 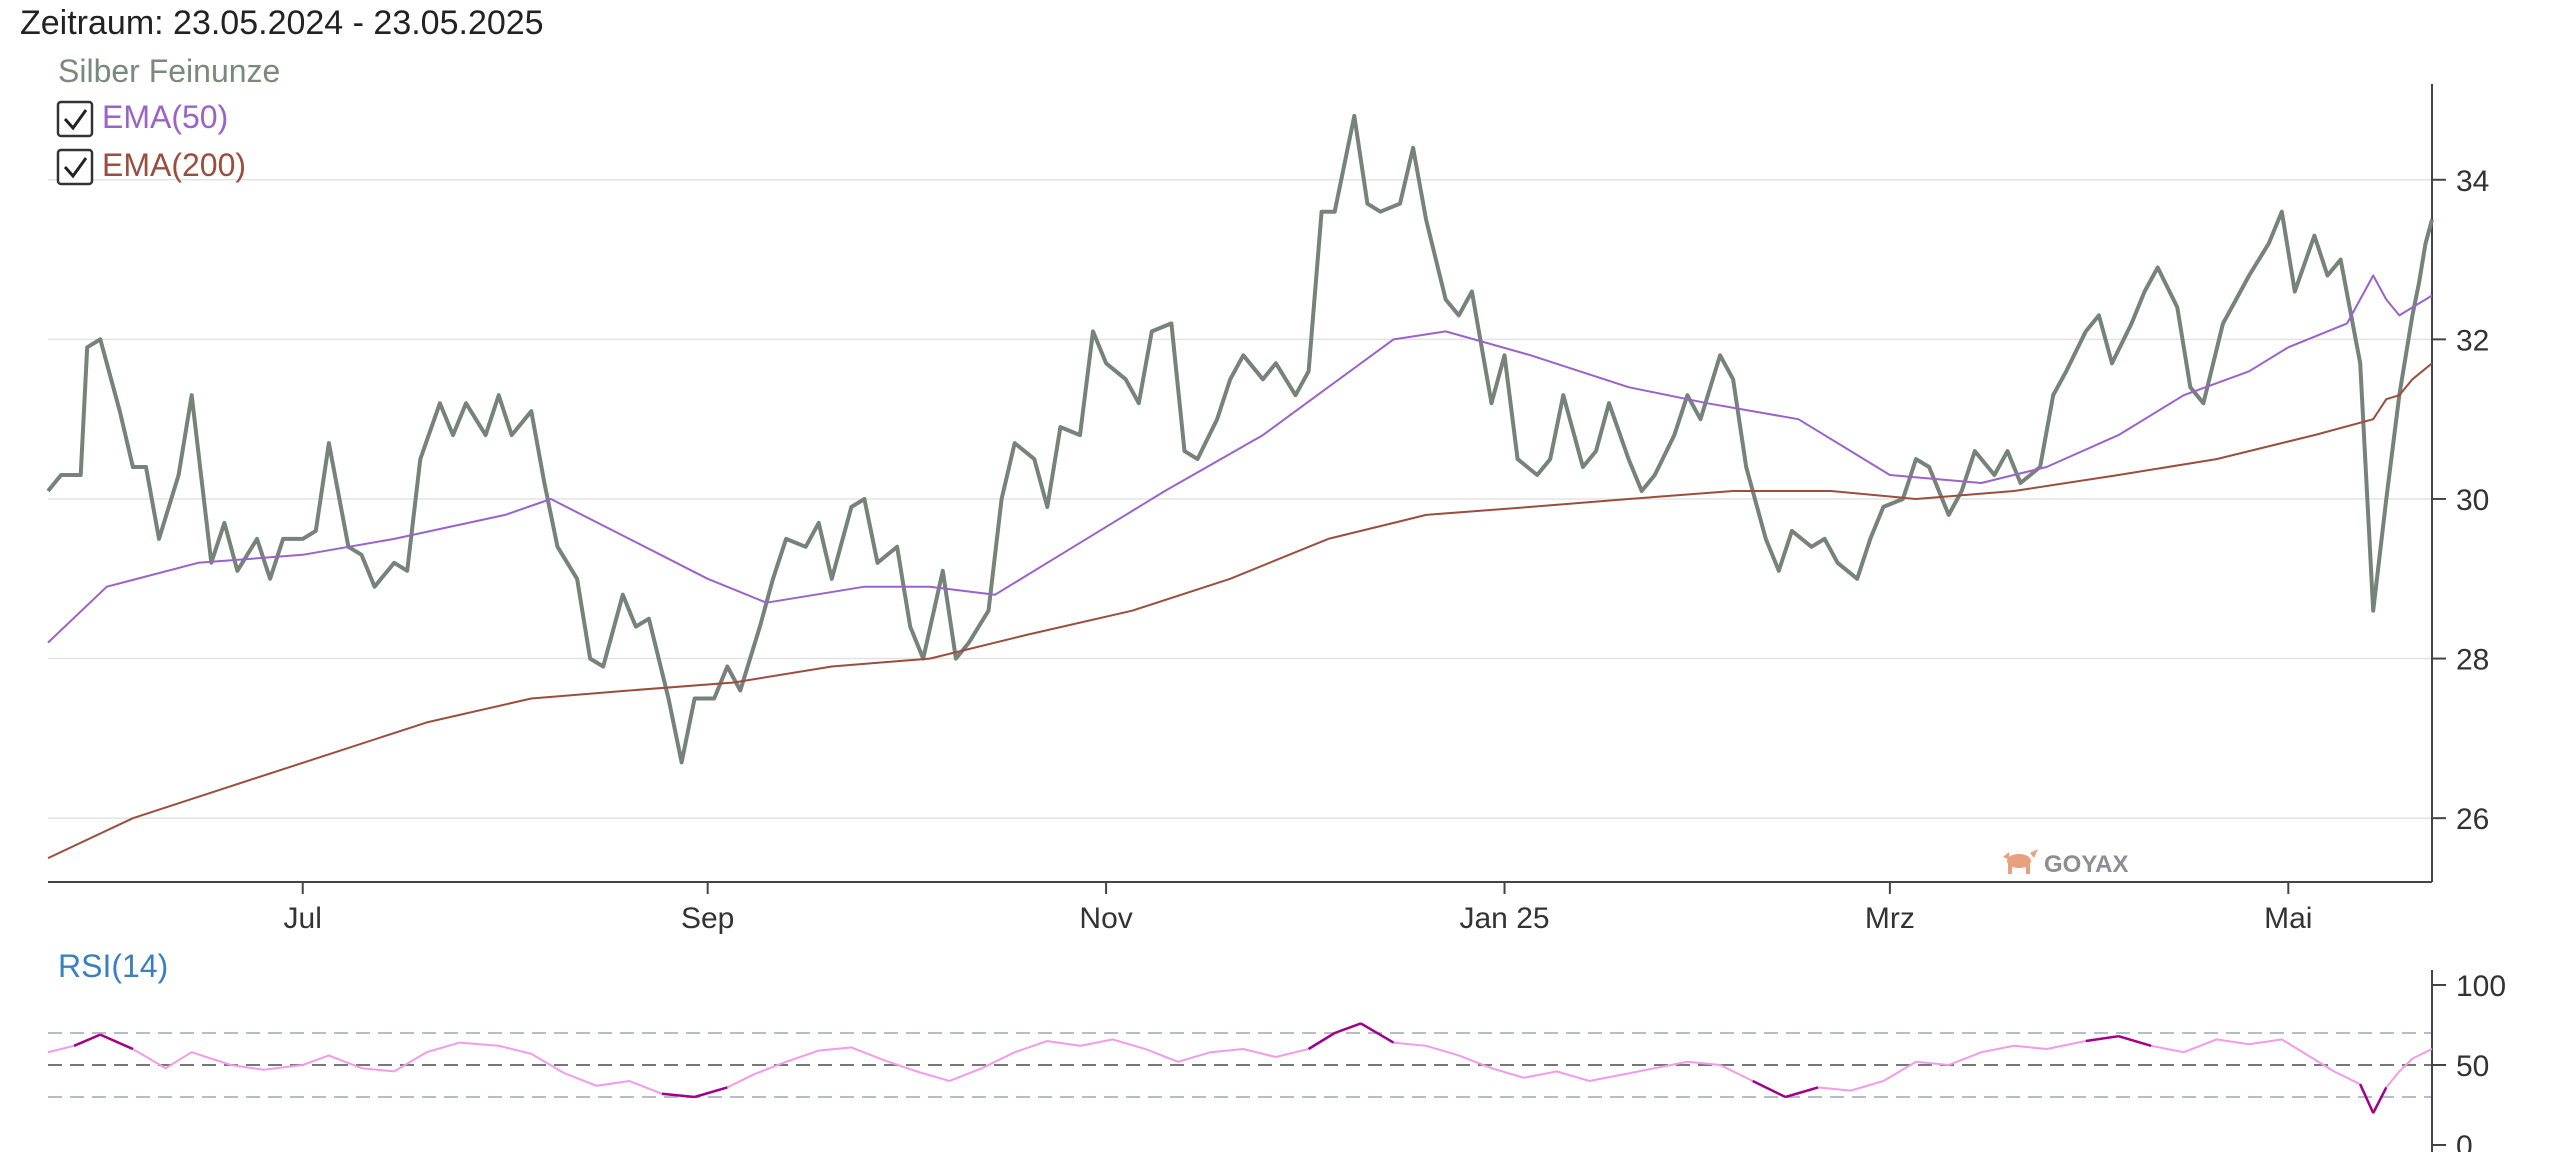 What do you see at coordinates (2472, 660) in the screenshot?
I see `y-tick-label: 28` at bounding box center [2472, 660].